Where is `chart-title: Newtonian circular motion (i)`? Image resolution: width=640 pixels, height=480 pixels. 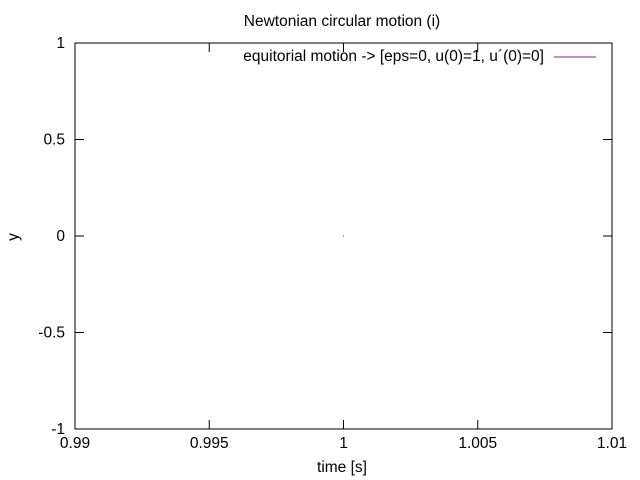 chart-title: Newtonian circular motion (i) is located at coordinates (342, 21).